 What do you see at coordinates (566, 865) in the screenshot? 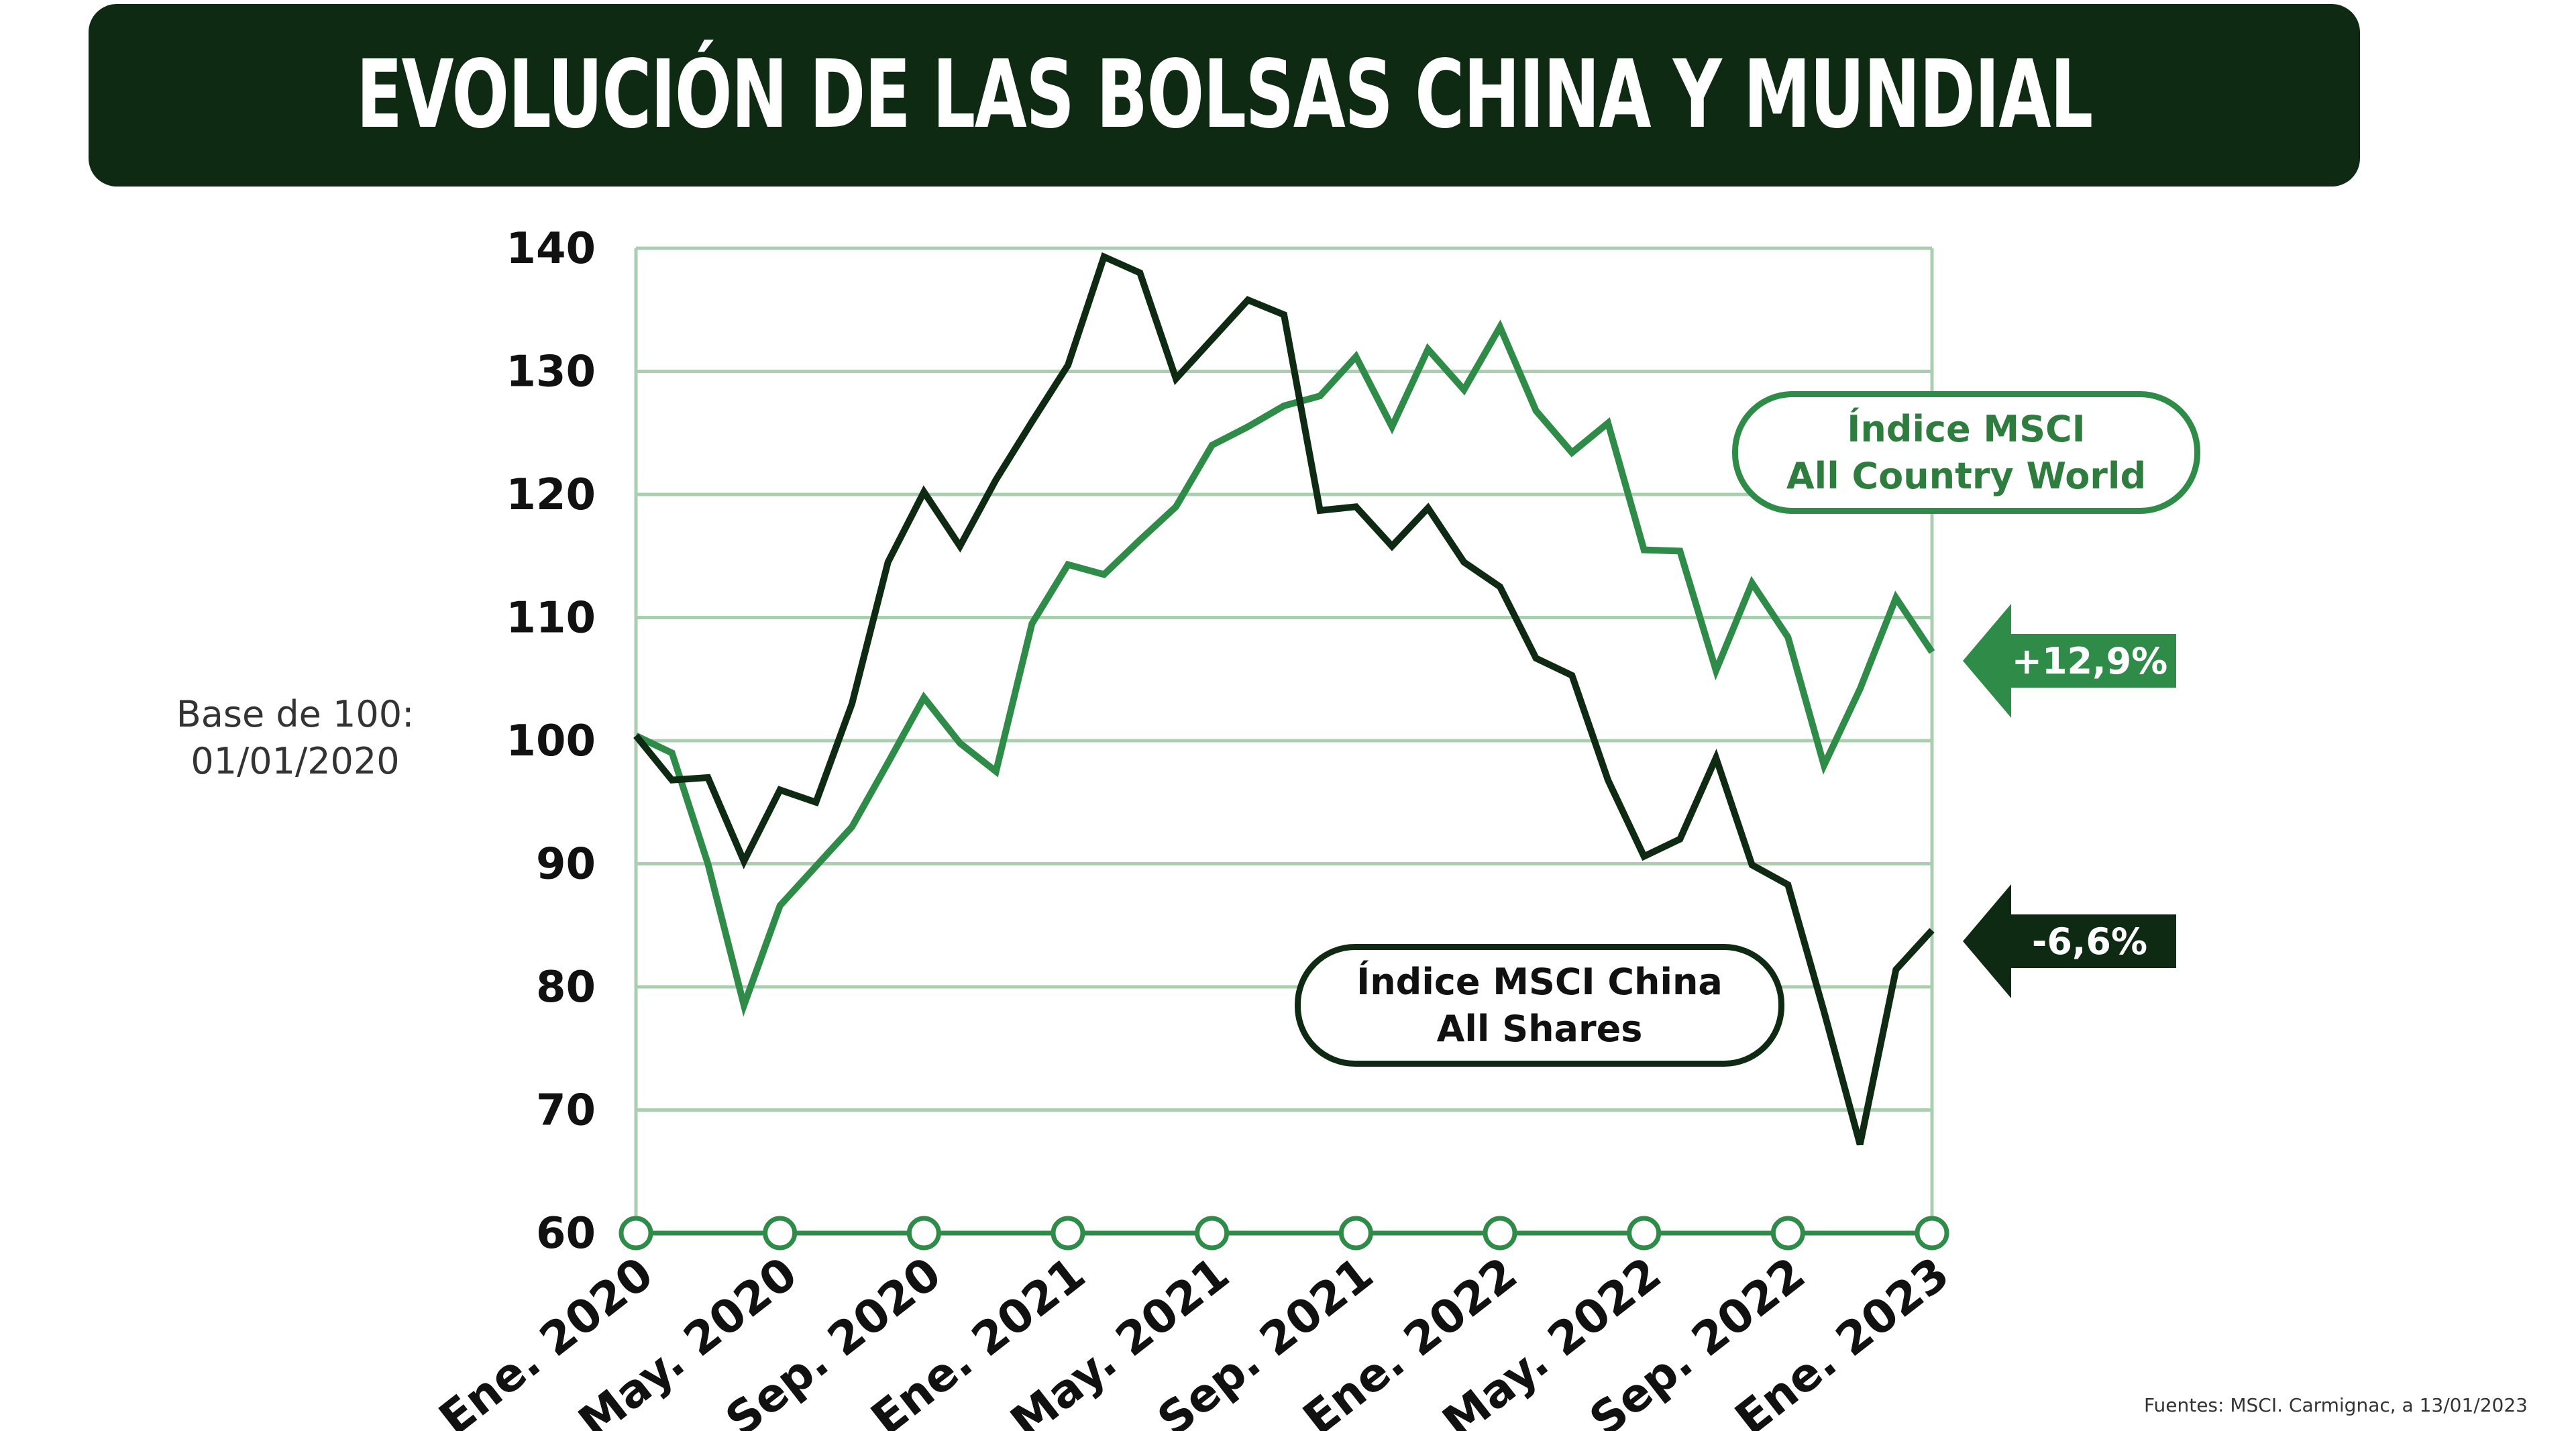
I see `y-tick-label: 90` at bounding box center [566, 865].